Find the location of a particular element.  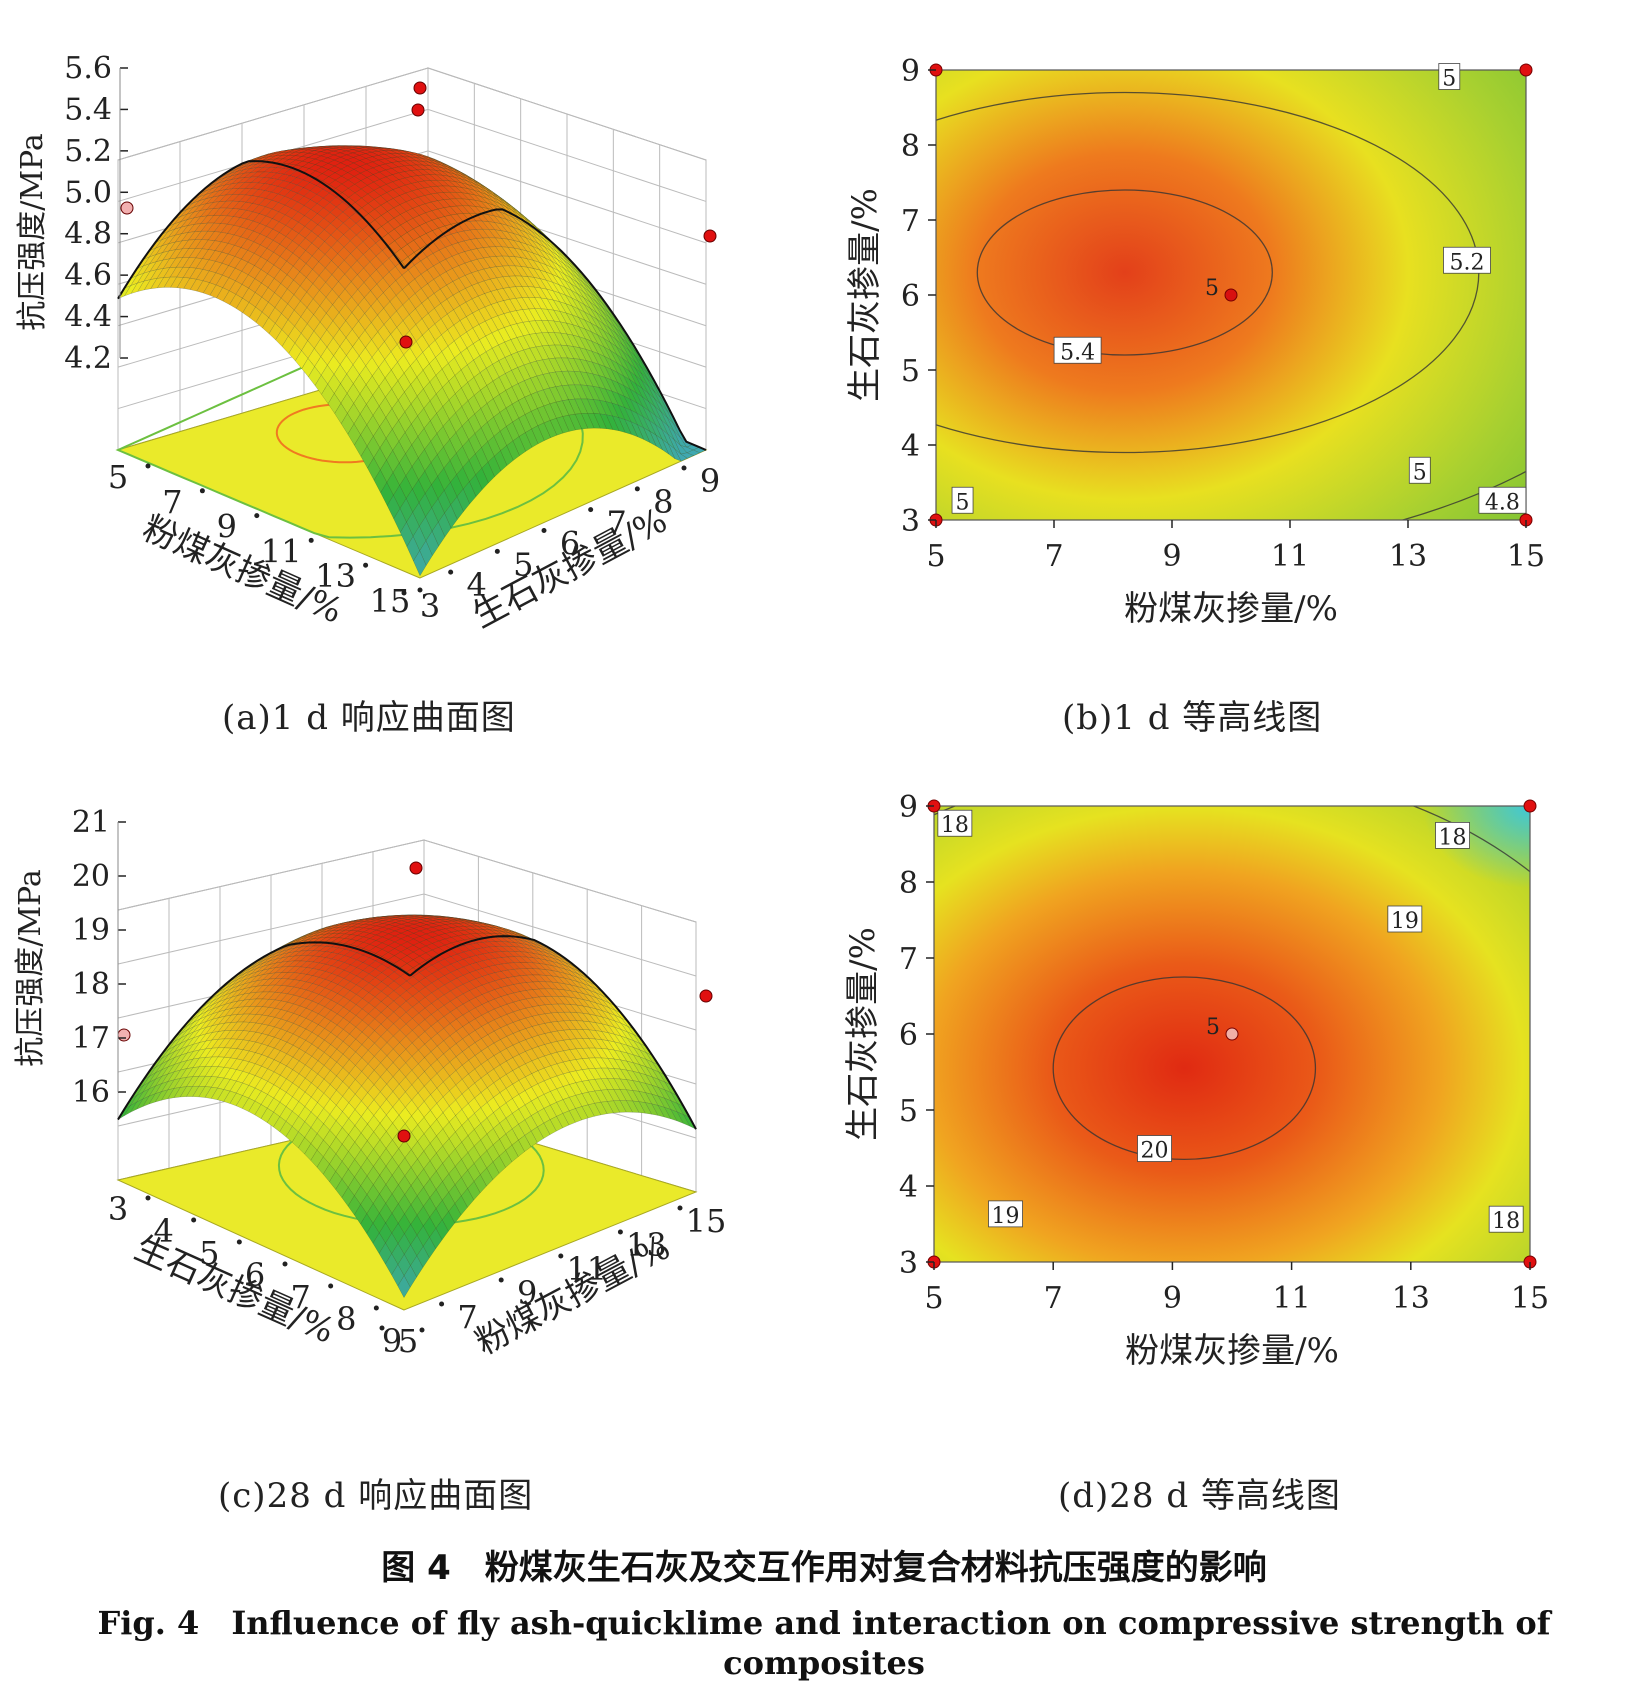

y-tick-label: 9 is located at coordinates (710, 481).